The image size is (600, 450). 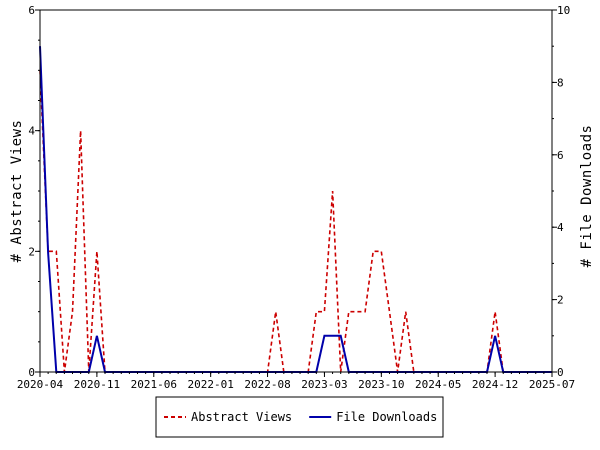 What do you see at coordinates (40, 384) in the screenshot?
I see `x-tick-label: 2020-04` at bounding box center [40, 384].